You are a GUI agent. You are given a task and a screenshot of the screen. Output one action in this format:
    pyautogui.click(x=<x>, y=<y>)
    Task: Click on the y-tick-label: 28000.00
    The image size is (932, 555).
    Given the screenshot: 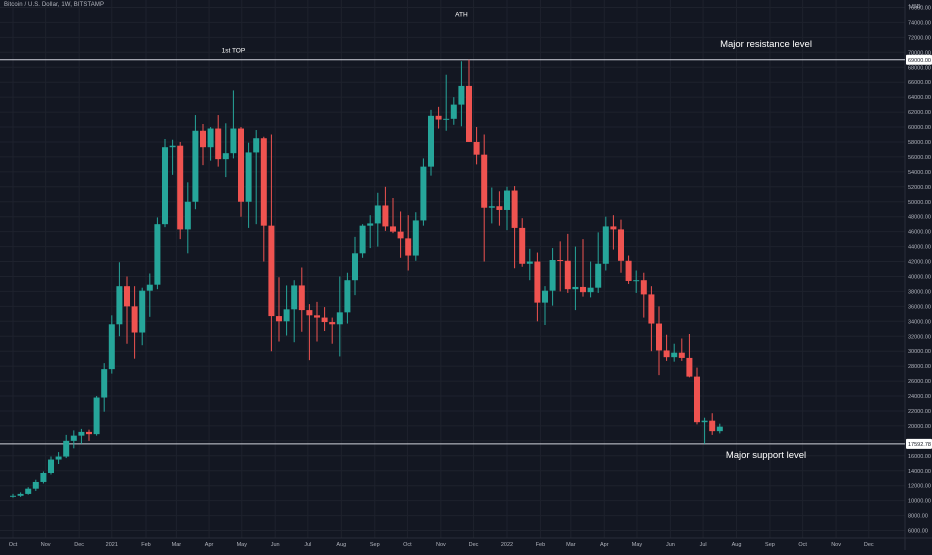 What is the action you would take?
    pyautogui.click(x=919, y=367)
    